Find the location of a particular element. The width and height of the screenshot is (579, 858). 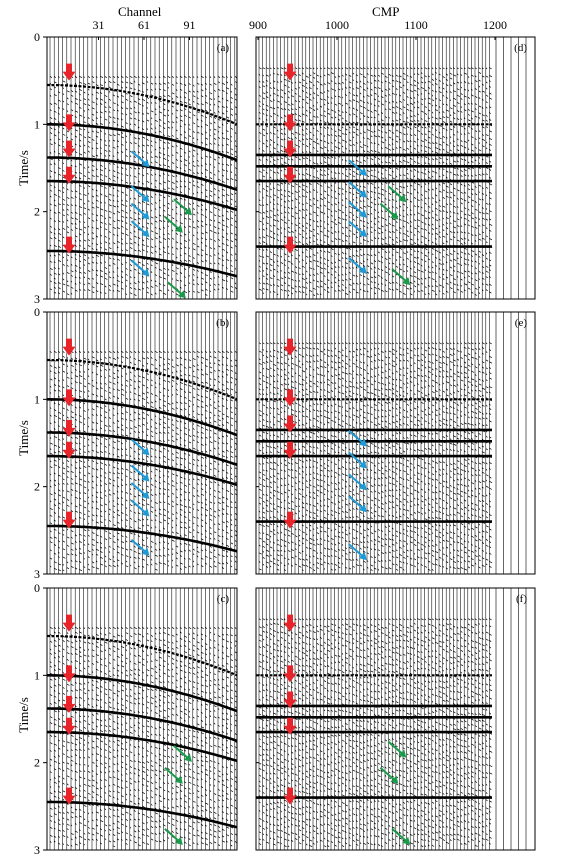

blue-arrow-4-shaft is located at coordinates (139, 267).